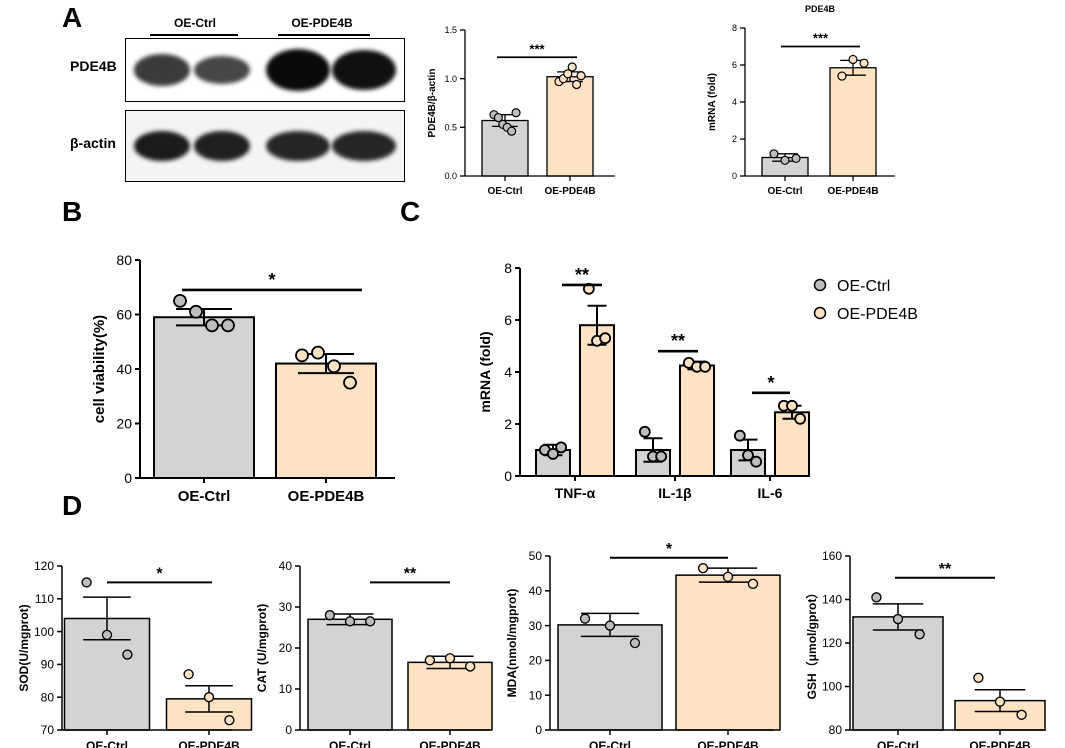 The height and width of the screenshot is (748, 1065). I want to click on y-tick-label: 10, so click(536, 695).